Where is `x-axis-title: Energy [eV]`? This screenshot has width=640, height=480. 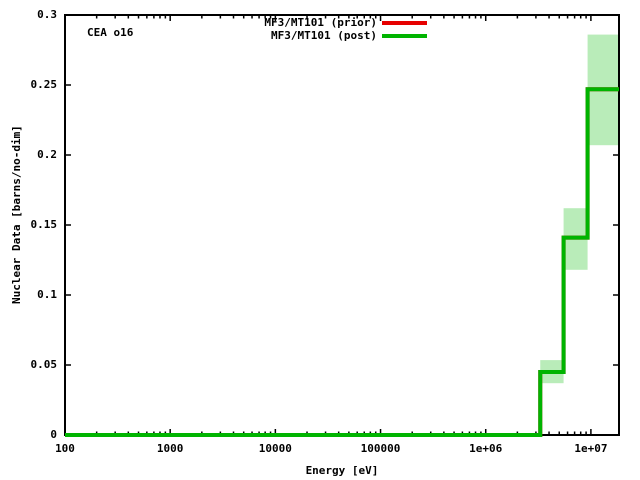 x-axis-title: Energy [eV] is located at coordinates (342, 470).